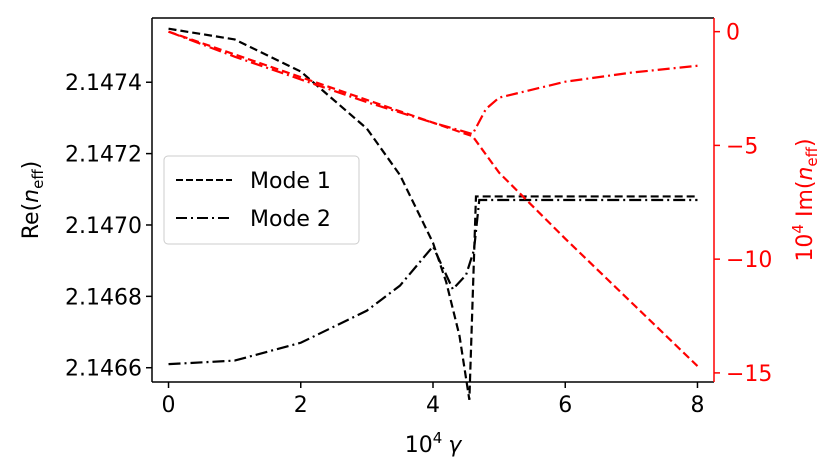 Image resolution: width=830 pixels, height=471 pixels. What do you see at coordinates (565, 405) in the screenshot?
I see `x-tick-label: 6` at bounding box center [565, 405].